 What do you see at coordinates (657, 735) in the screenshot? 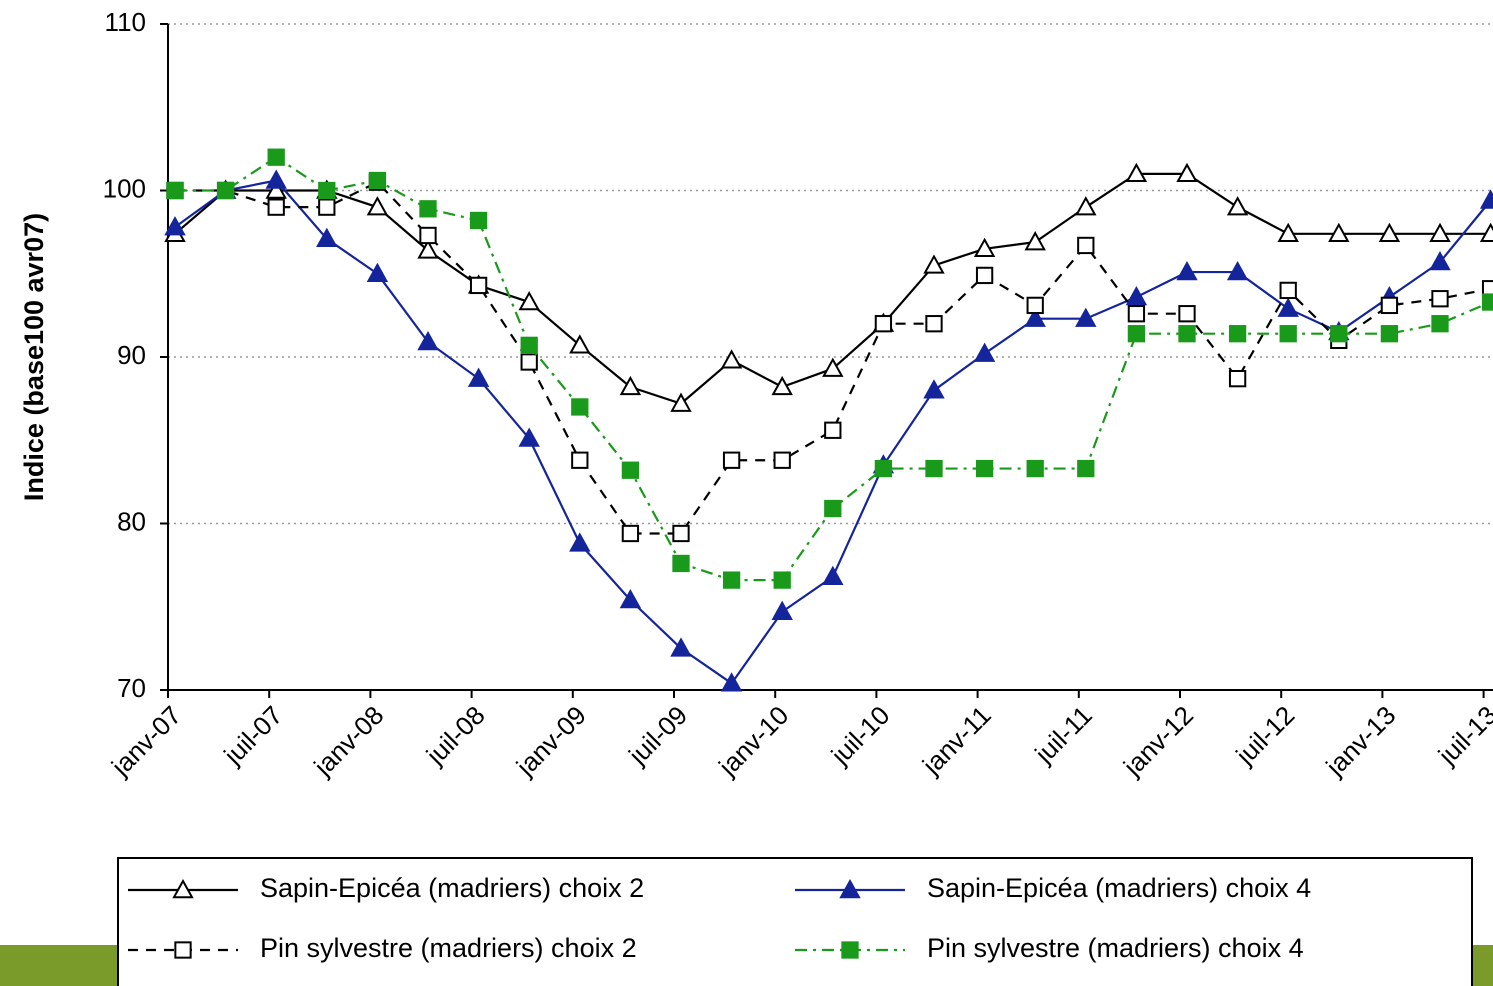
I see `x-tick-label: juil-09` at bounding box center [657, 735].